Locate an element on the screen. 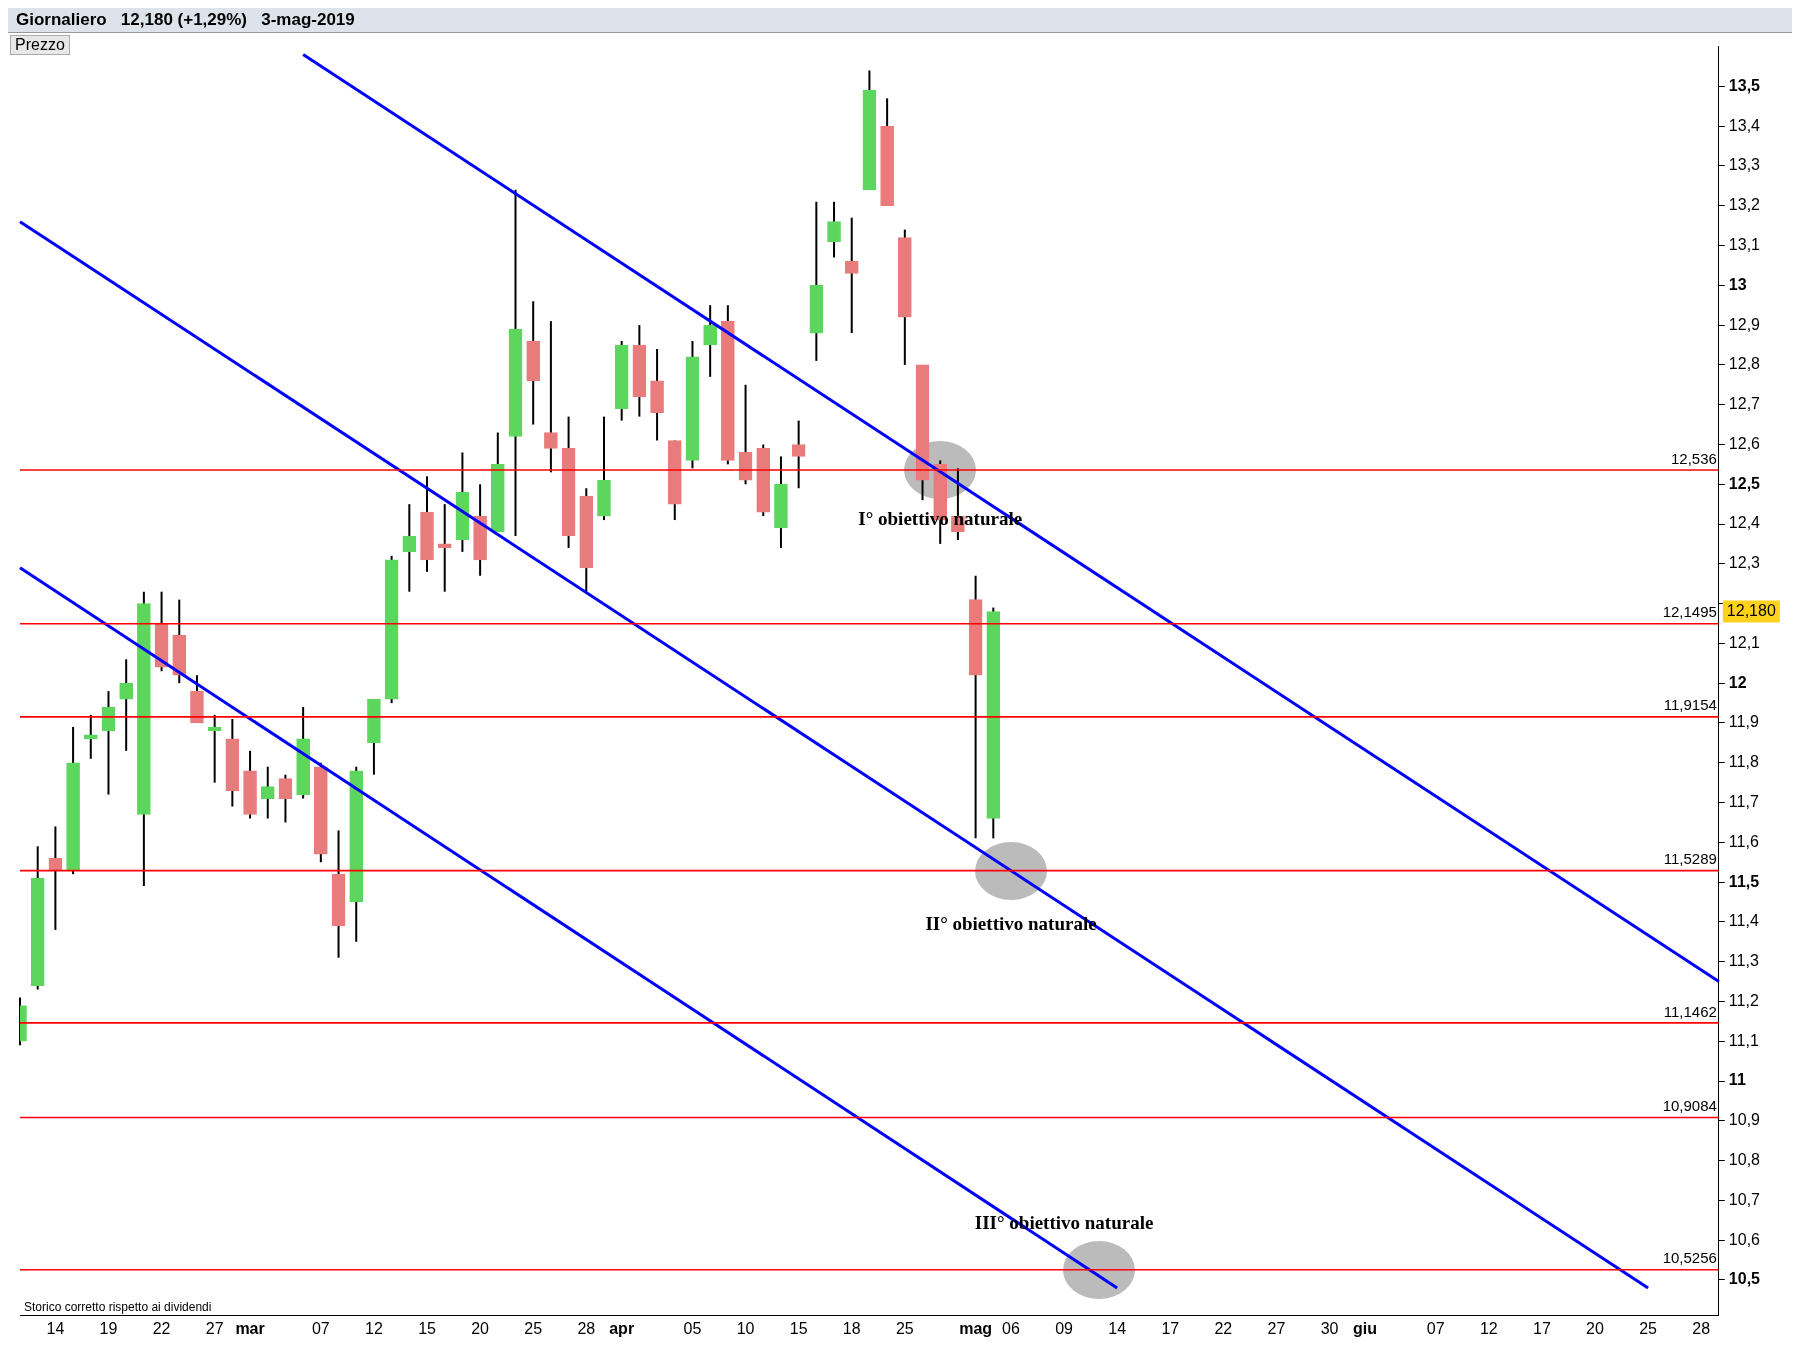  x-tick-label: 19 is located at coordinates (108, 1328).